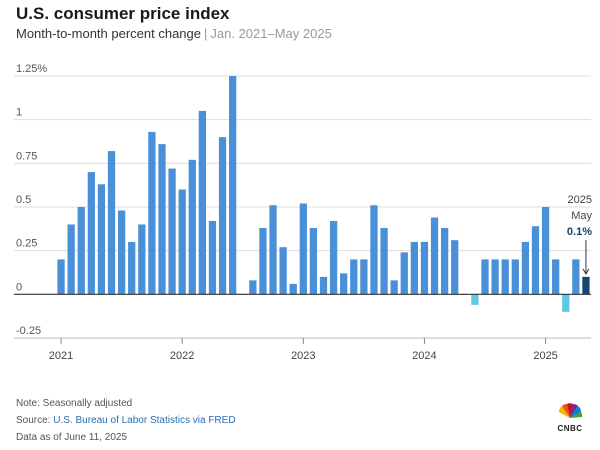 The image size is (600, 450). What do you see at coordinates (72, 437) in the screenshot?
I see `footer-data-date: Data as of June 11, 2025` at bounding box center [72, 437].